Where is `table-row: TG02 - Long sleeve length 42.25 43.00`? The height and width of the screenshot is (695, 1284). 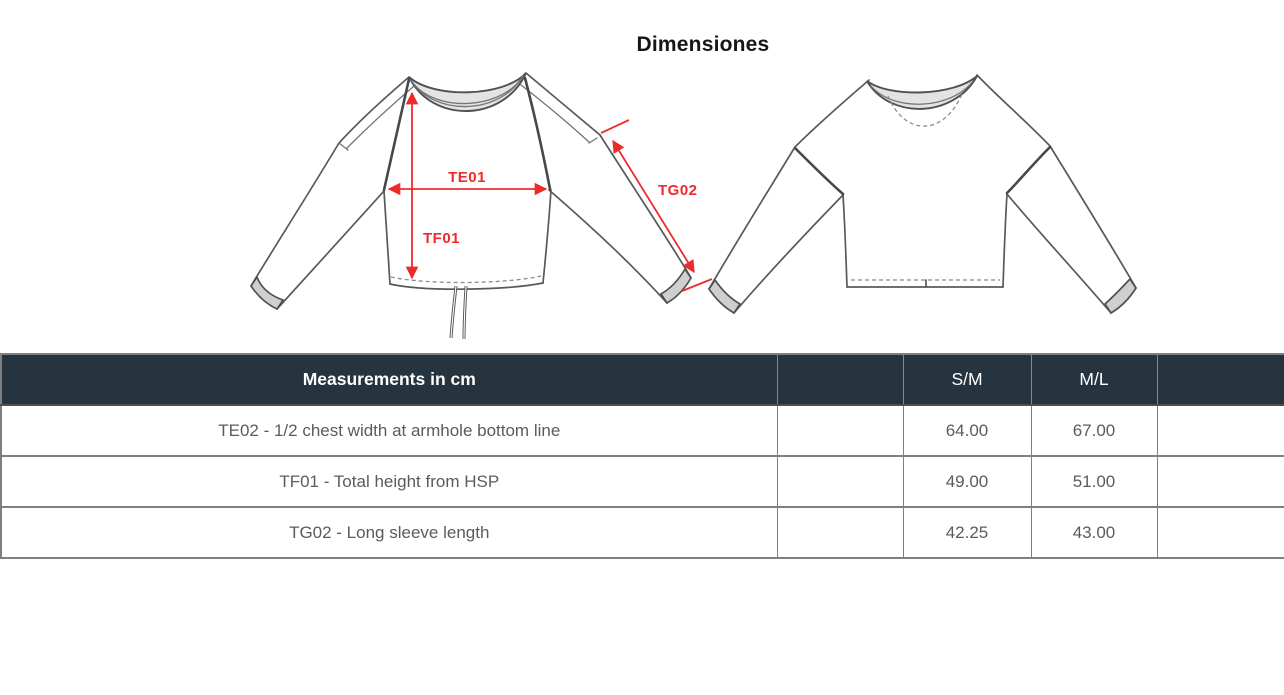 table-row: TG02 - Long sleeve length 42.25 43.00 is located at coordinates (642, 532).